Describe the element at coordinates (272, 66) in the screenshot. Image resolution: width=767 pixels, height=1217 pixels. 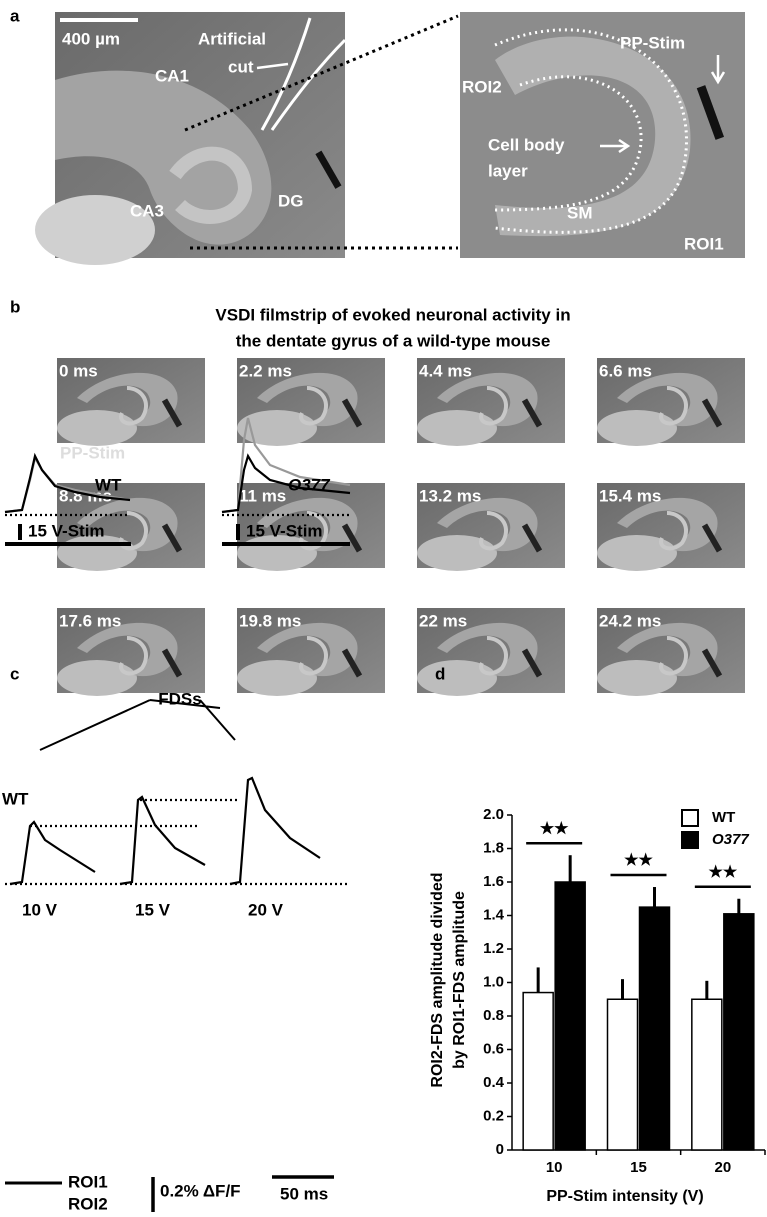
I see `arrow` at that location.